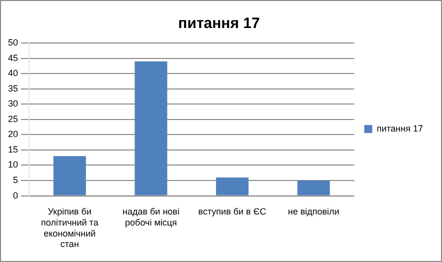  I want to click on y-tick-label: 30, so click(13, 103).